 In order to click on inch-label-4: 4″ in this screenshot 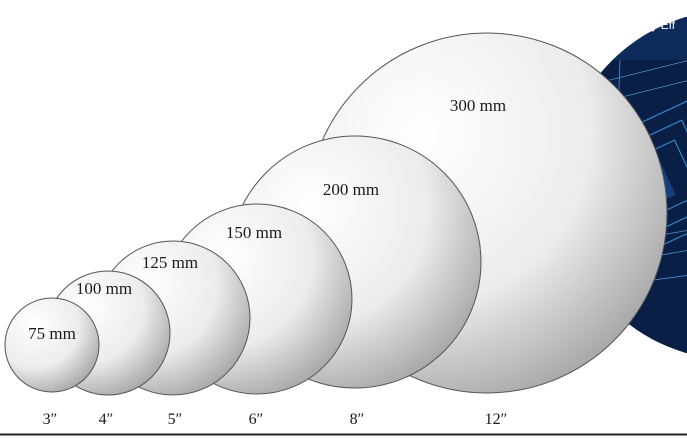, I will do `click(106, 419)`.